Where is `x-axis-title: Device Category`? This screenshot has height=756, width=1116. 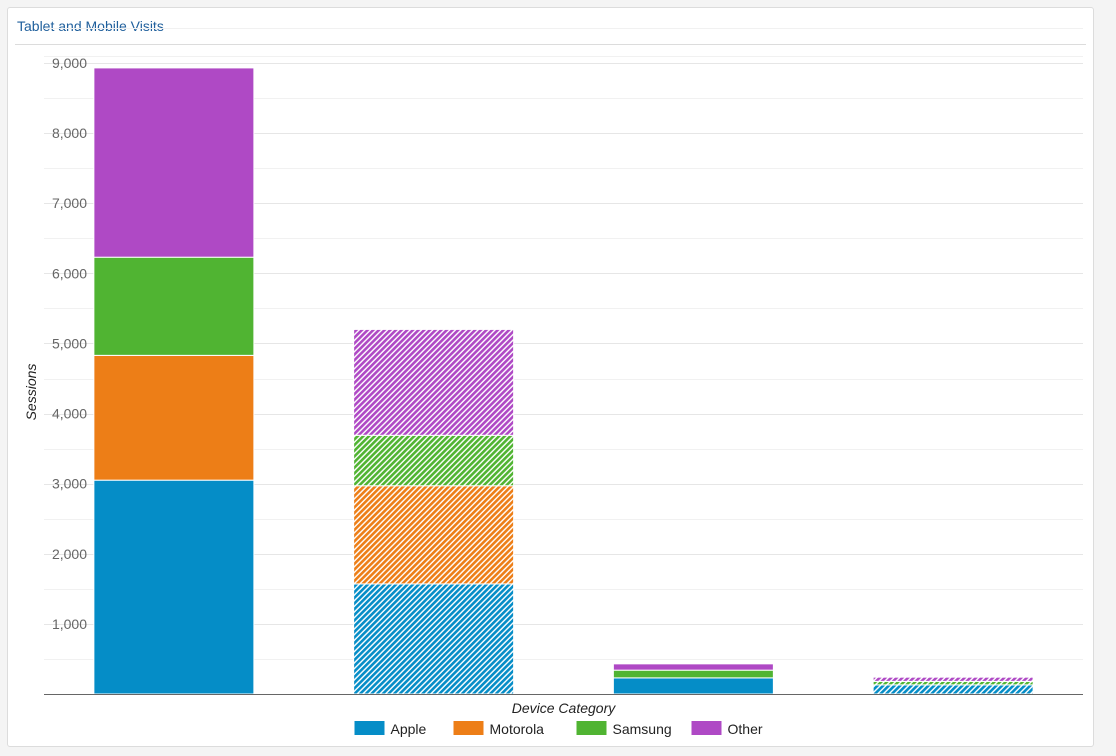 x-axis-title: Device Category is located at coordinates (564, 708).